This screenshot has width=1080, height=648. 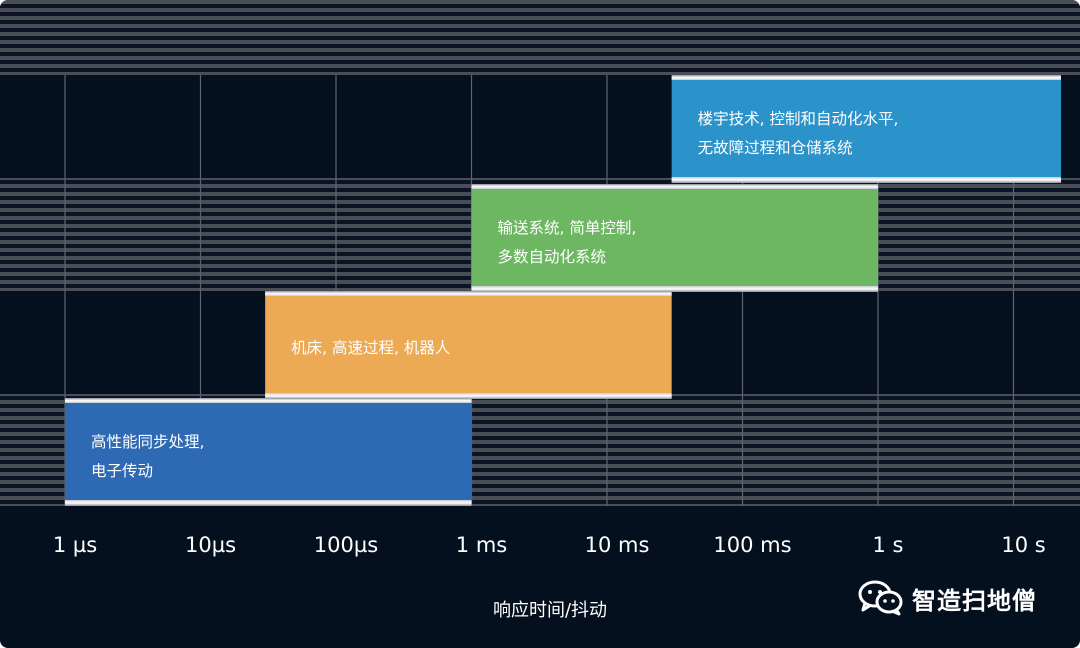 I want to click on range-bar-3: 楼宇技术, 控制和自动化水平, 无故障过程和仓储系统, so click(x=866, y=129).